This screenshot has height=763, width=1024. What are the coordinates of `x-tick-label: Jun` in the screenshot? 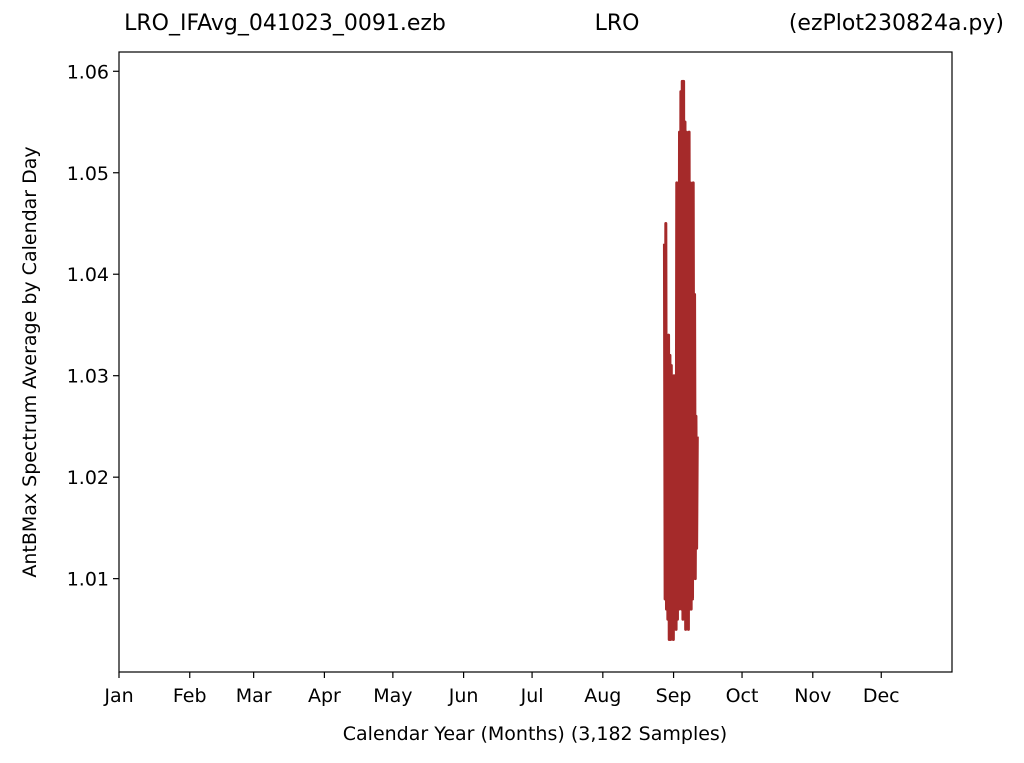 It's located at (463, 696).